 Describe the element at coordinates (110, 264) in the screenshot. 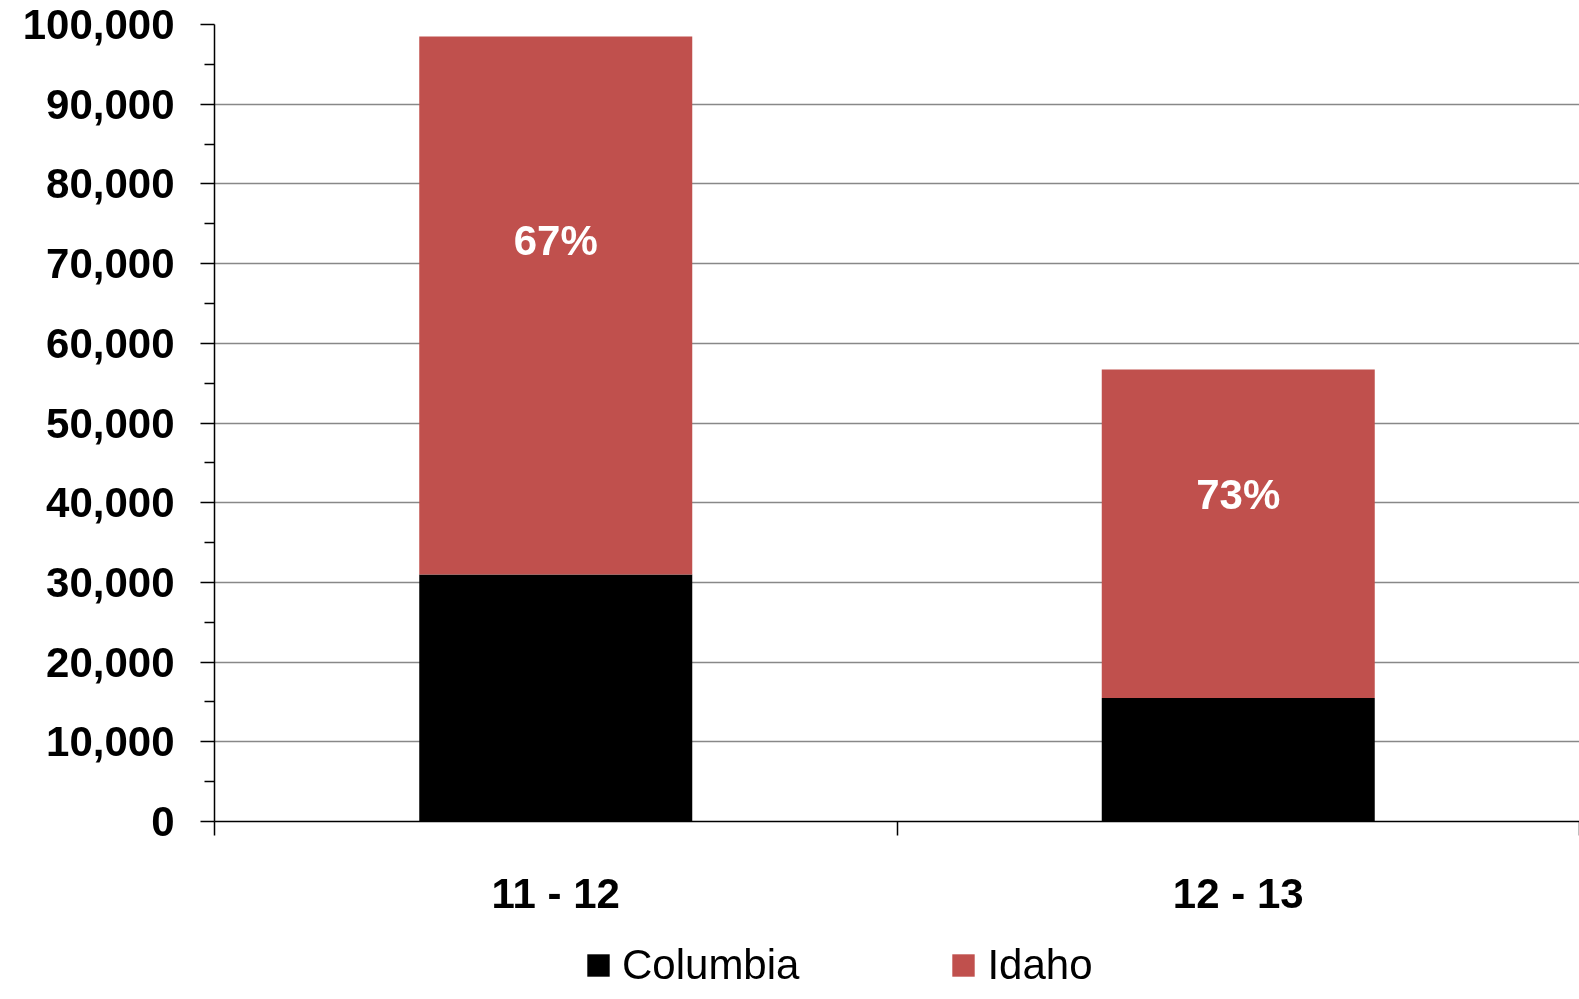

I see `y-tick-label: 70,000` at that location.